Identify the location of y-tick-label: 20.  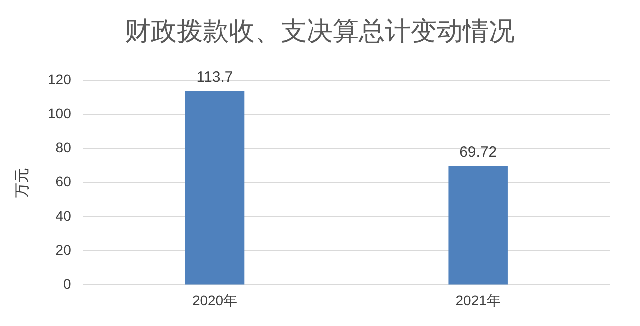
(64, 250).